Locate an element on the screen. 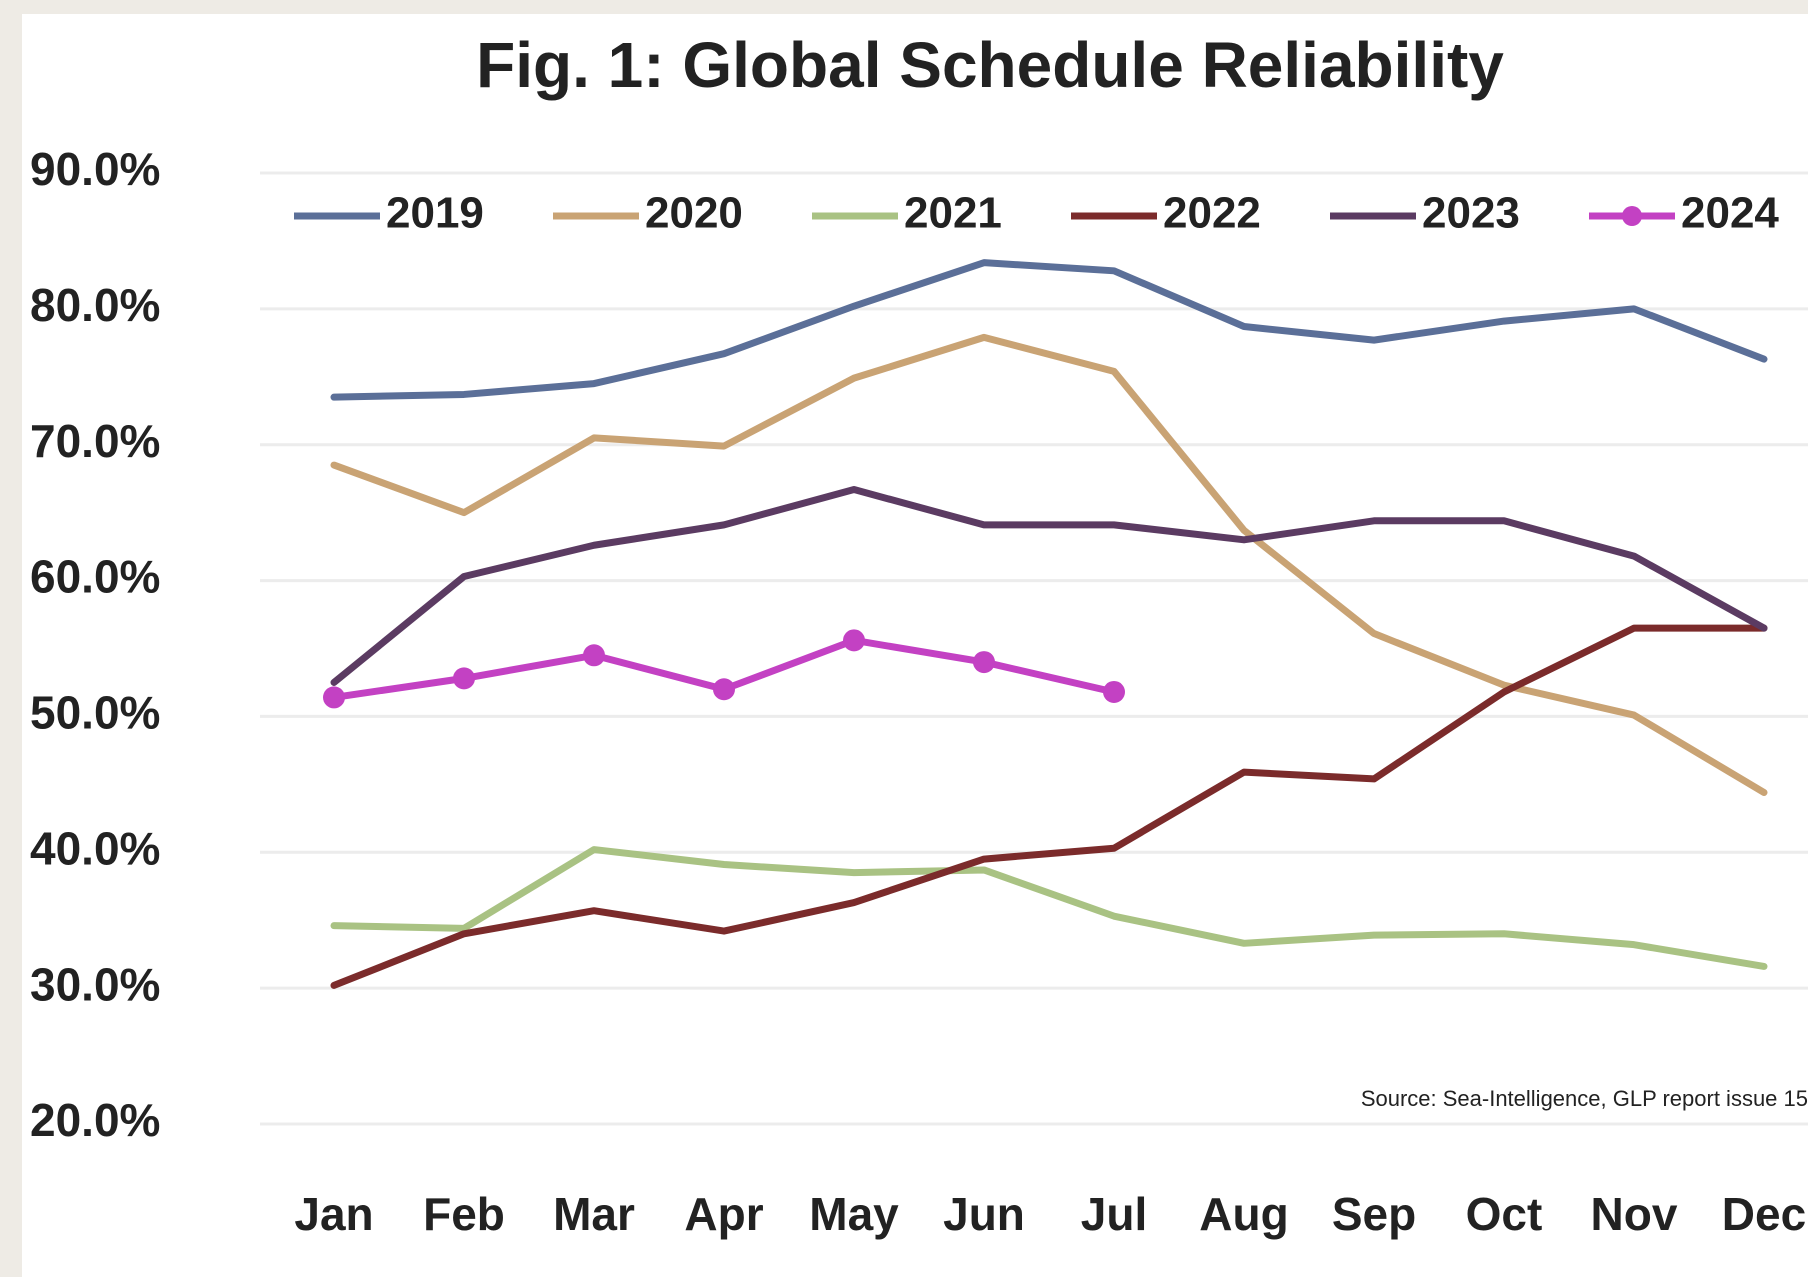 The image size is (1808, 1277). x-tick-label: Nov is located at coordinates (1634, 1214).